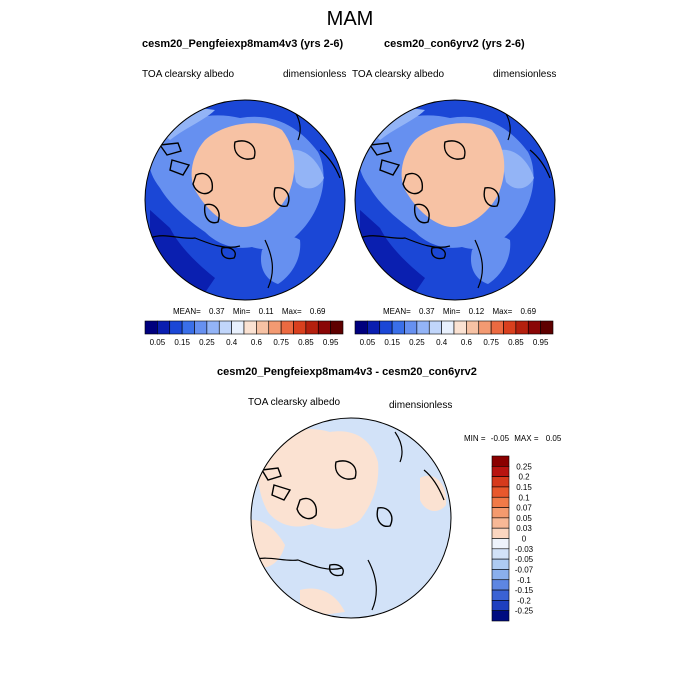 The height and width of the screenshot is (700, 700). I want to click on panel-3-colorbar-tick-label: -0.1, so click(524, 580).